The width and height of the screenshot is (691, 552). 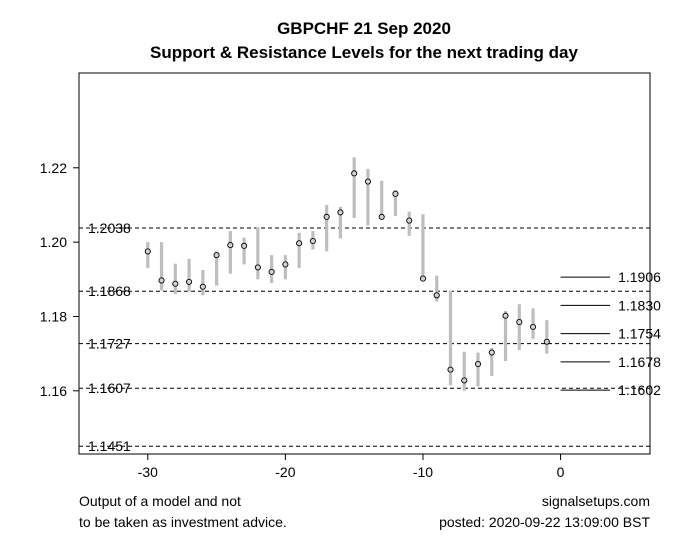 What do you see at coordinates (109, 388) in the screenshot?
I see `level-label: 1.1607` at bounding box center [109, 388].